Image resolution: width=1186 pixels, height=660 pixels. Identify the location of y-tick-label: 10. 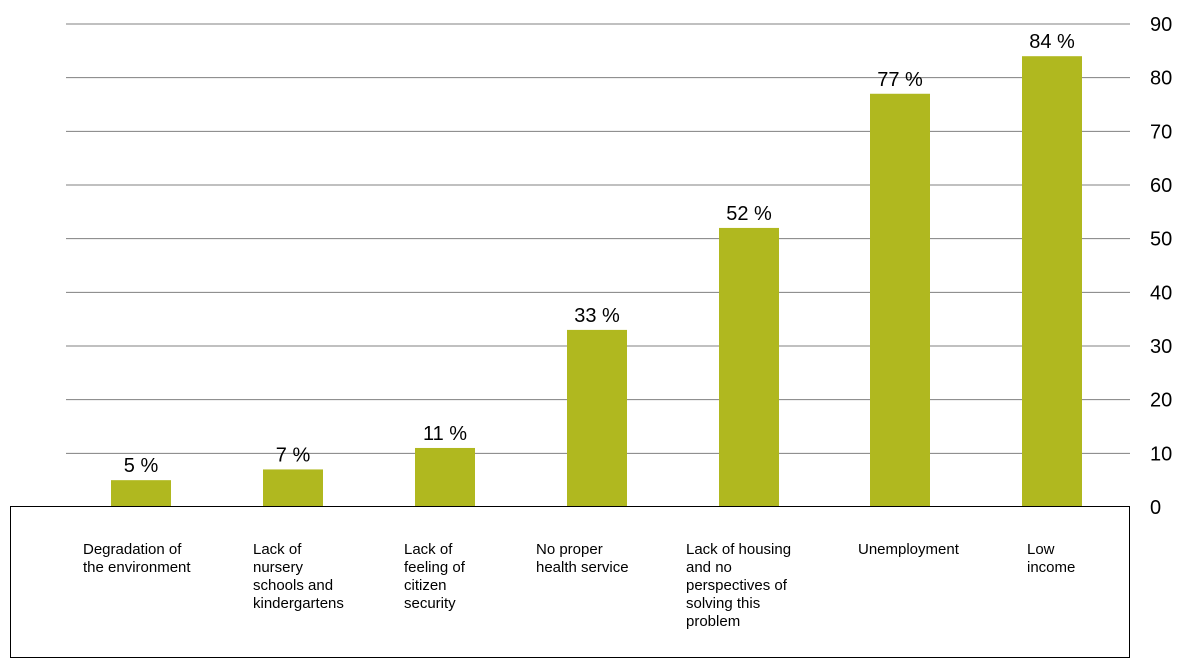
(1161, 454).